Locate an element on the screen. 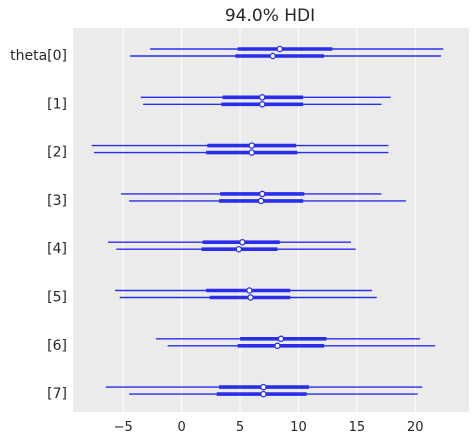 The width and height of the screenshot is (474, 442). x-tick-labels: −5 0 5 10 15 20 is located at coordinates (269, 427).